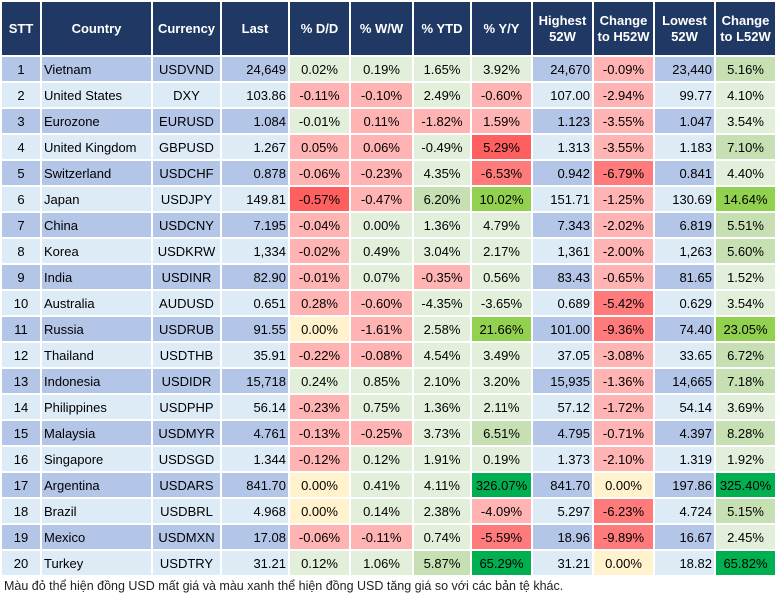 The height and width of the screenshot is (602, 777). What do you see at coordinates (186, 199) in the screenshot?
I see `cell-currency: USDJPY` at bounding box center [186, 199].